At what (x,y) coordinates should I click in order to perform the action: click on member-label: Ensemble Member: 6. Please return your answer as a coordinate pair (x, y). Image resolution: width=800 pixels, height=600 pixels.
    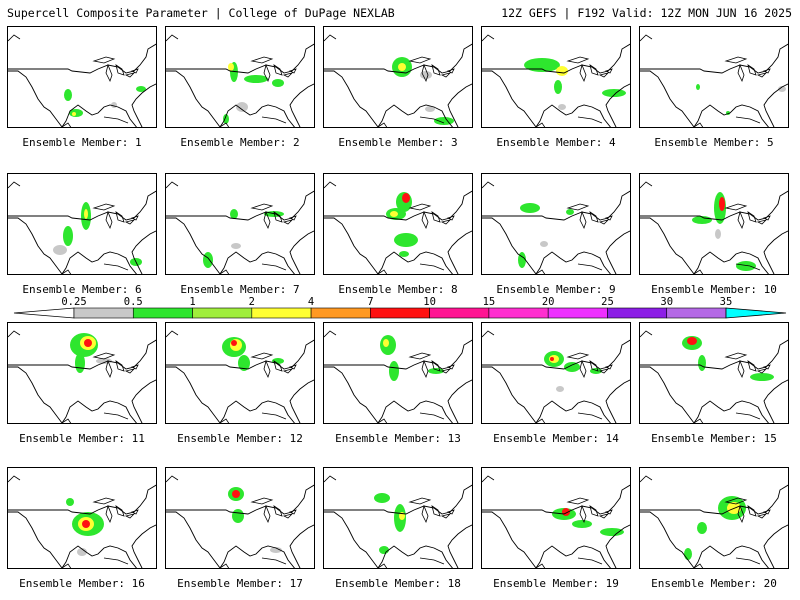
    Looking at the image, I should click on (82, 289).